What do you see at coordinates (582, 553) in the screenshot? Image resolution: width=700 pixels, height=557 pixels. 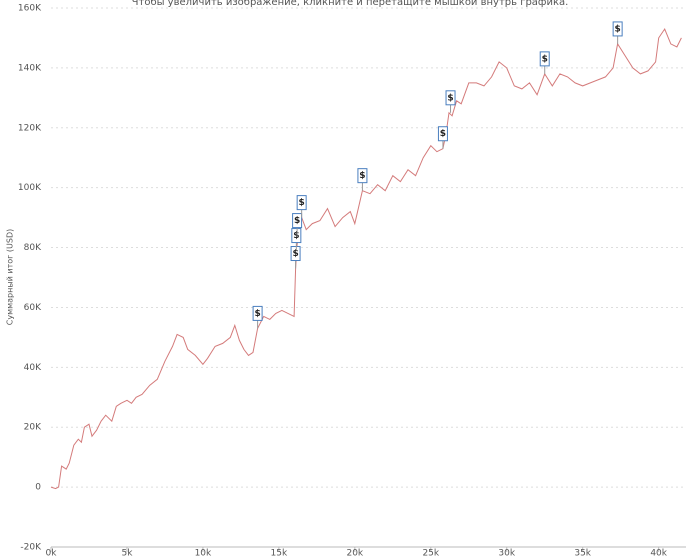 I see `x-tick-label: 35k` at bounding box center [582, 553].